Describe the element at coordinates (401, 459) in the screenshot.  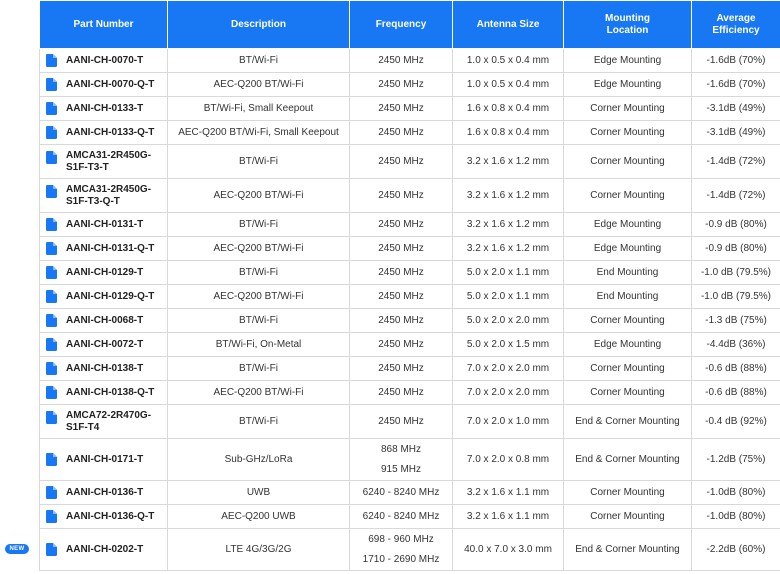
I see `frequency-cell: 868 MHz 915 MHz` at that location.